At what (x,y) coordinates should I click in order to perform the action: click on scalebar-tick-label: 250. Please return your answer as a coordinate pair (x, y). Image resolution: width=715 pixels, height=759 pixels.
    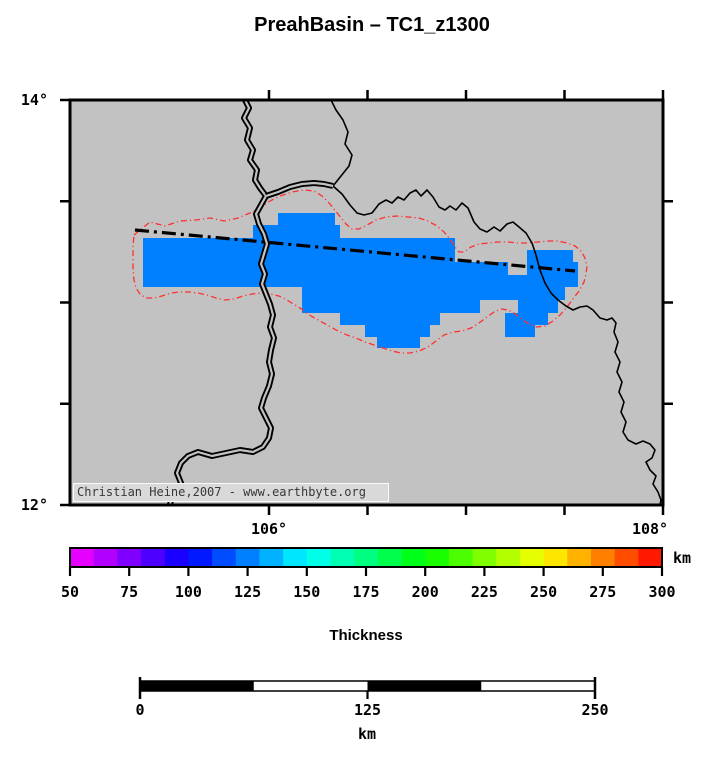
    Looking at the image, I should click on (595, 710).